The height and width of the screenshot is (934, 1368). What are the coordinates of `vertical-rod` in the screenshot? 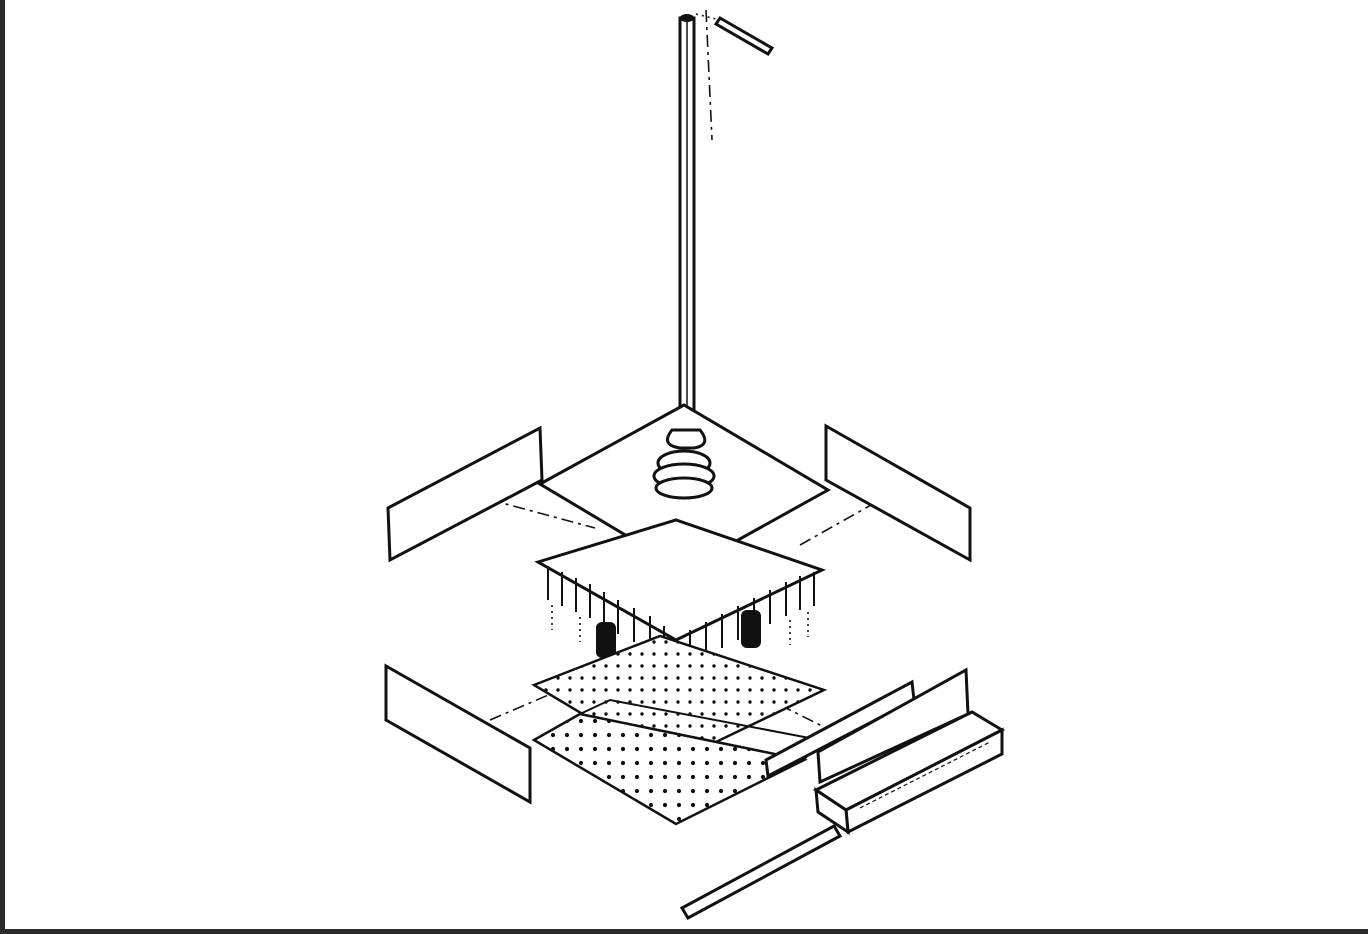 It's located at (687, 226).